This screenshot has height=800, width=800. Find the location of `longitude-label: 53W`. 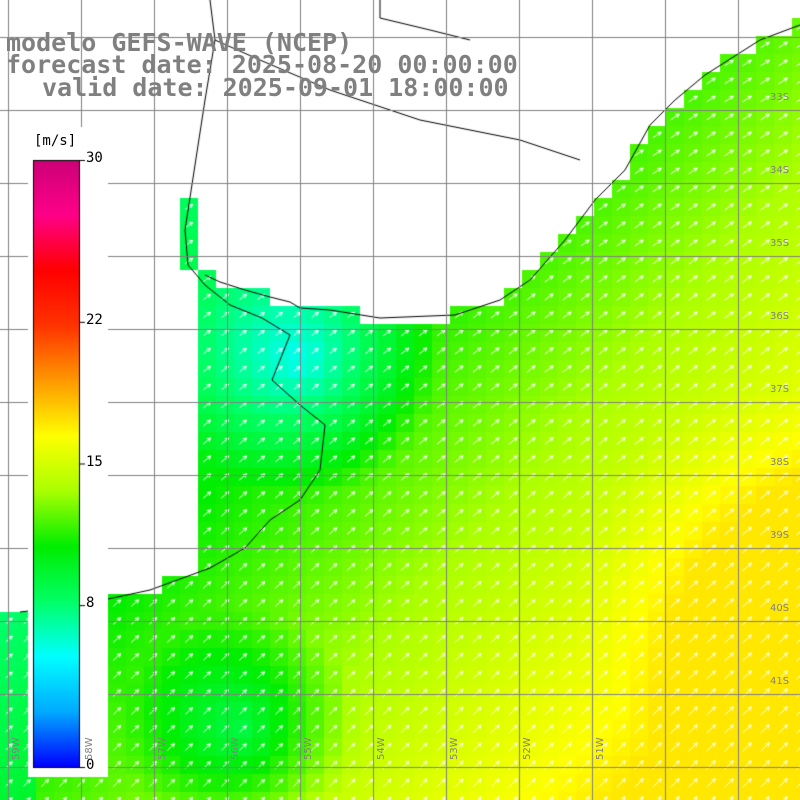

longitude-label: 53W is located at coordinates (454, 748).